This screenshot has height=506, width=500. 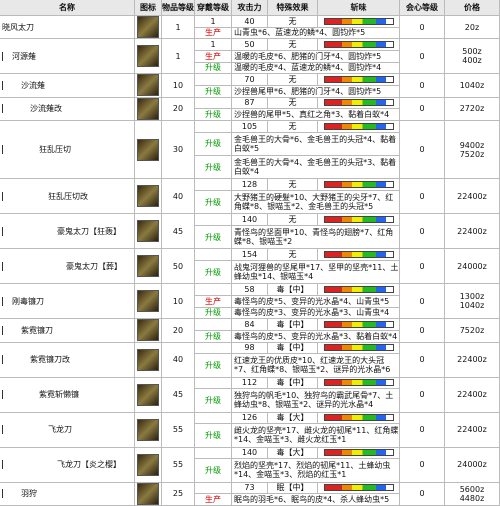 I want to click on price-text: 1040z, so click(x=472, y=306).